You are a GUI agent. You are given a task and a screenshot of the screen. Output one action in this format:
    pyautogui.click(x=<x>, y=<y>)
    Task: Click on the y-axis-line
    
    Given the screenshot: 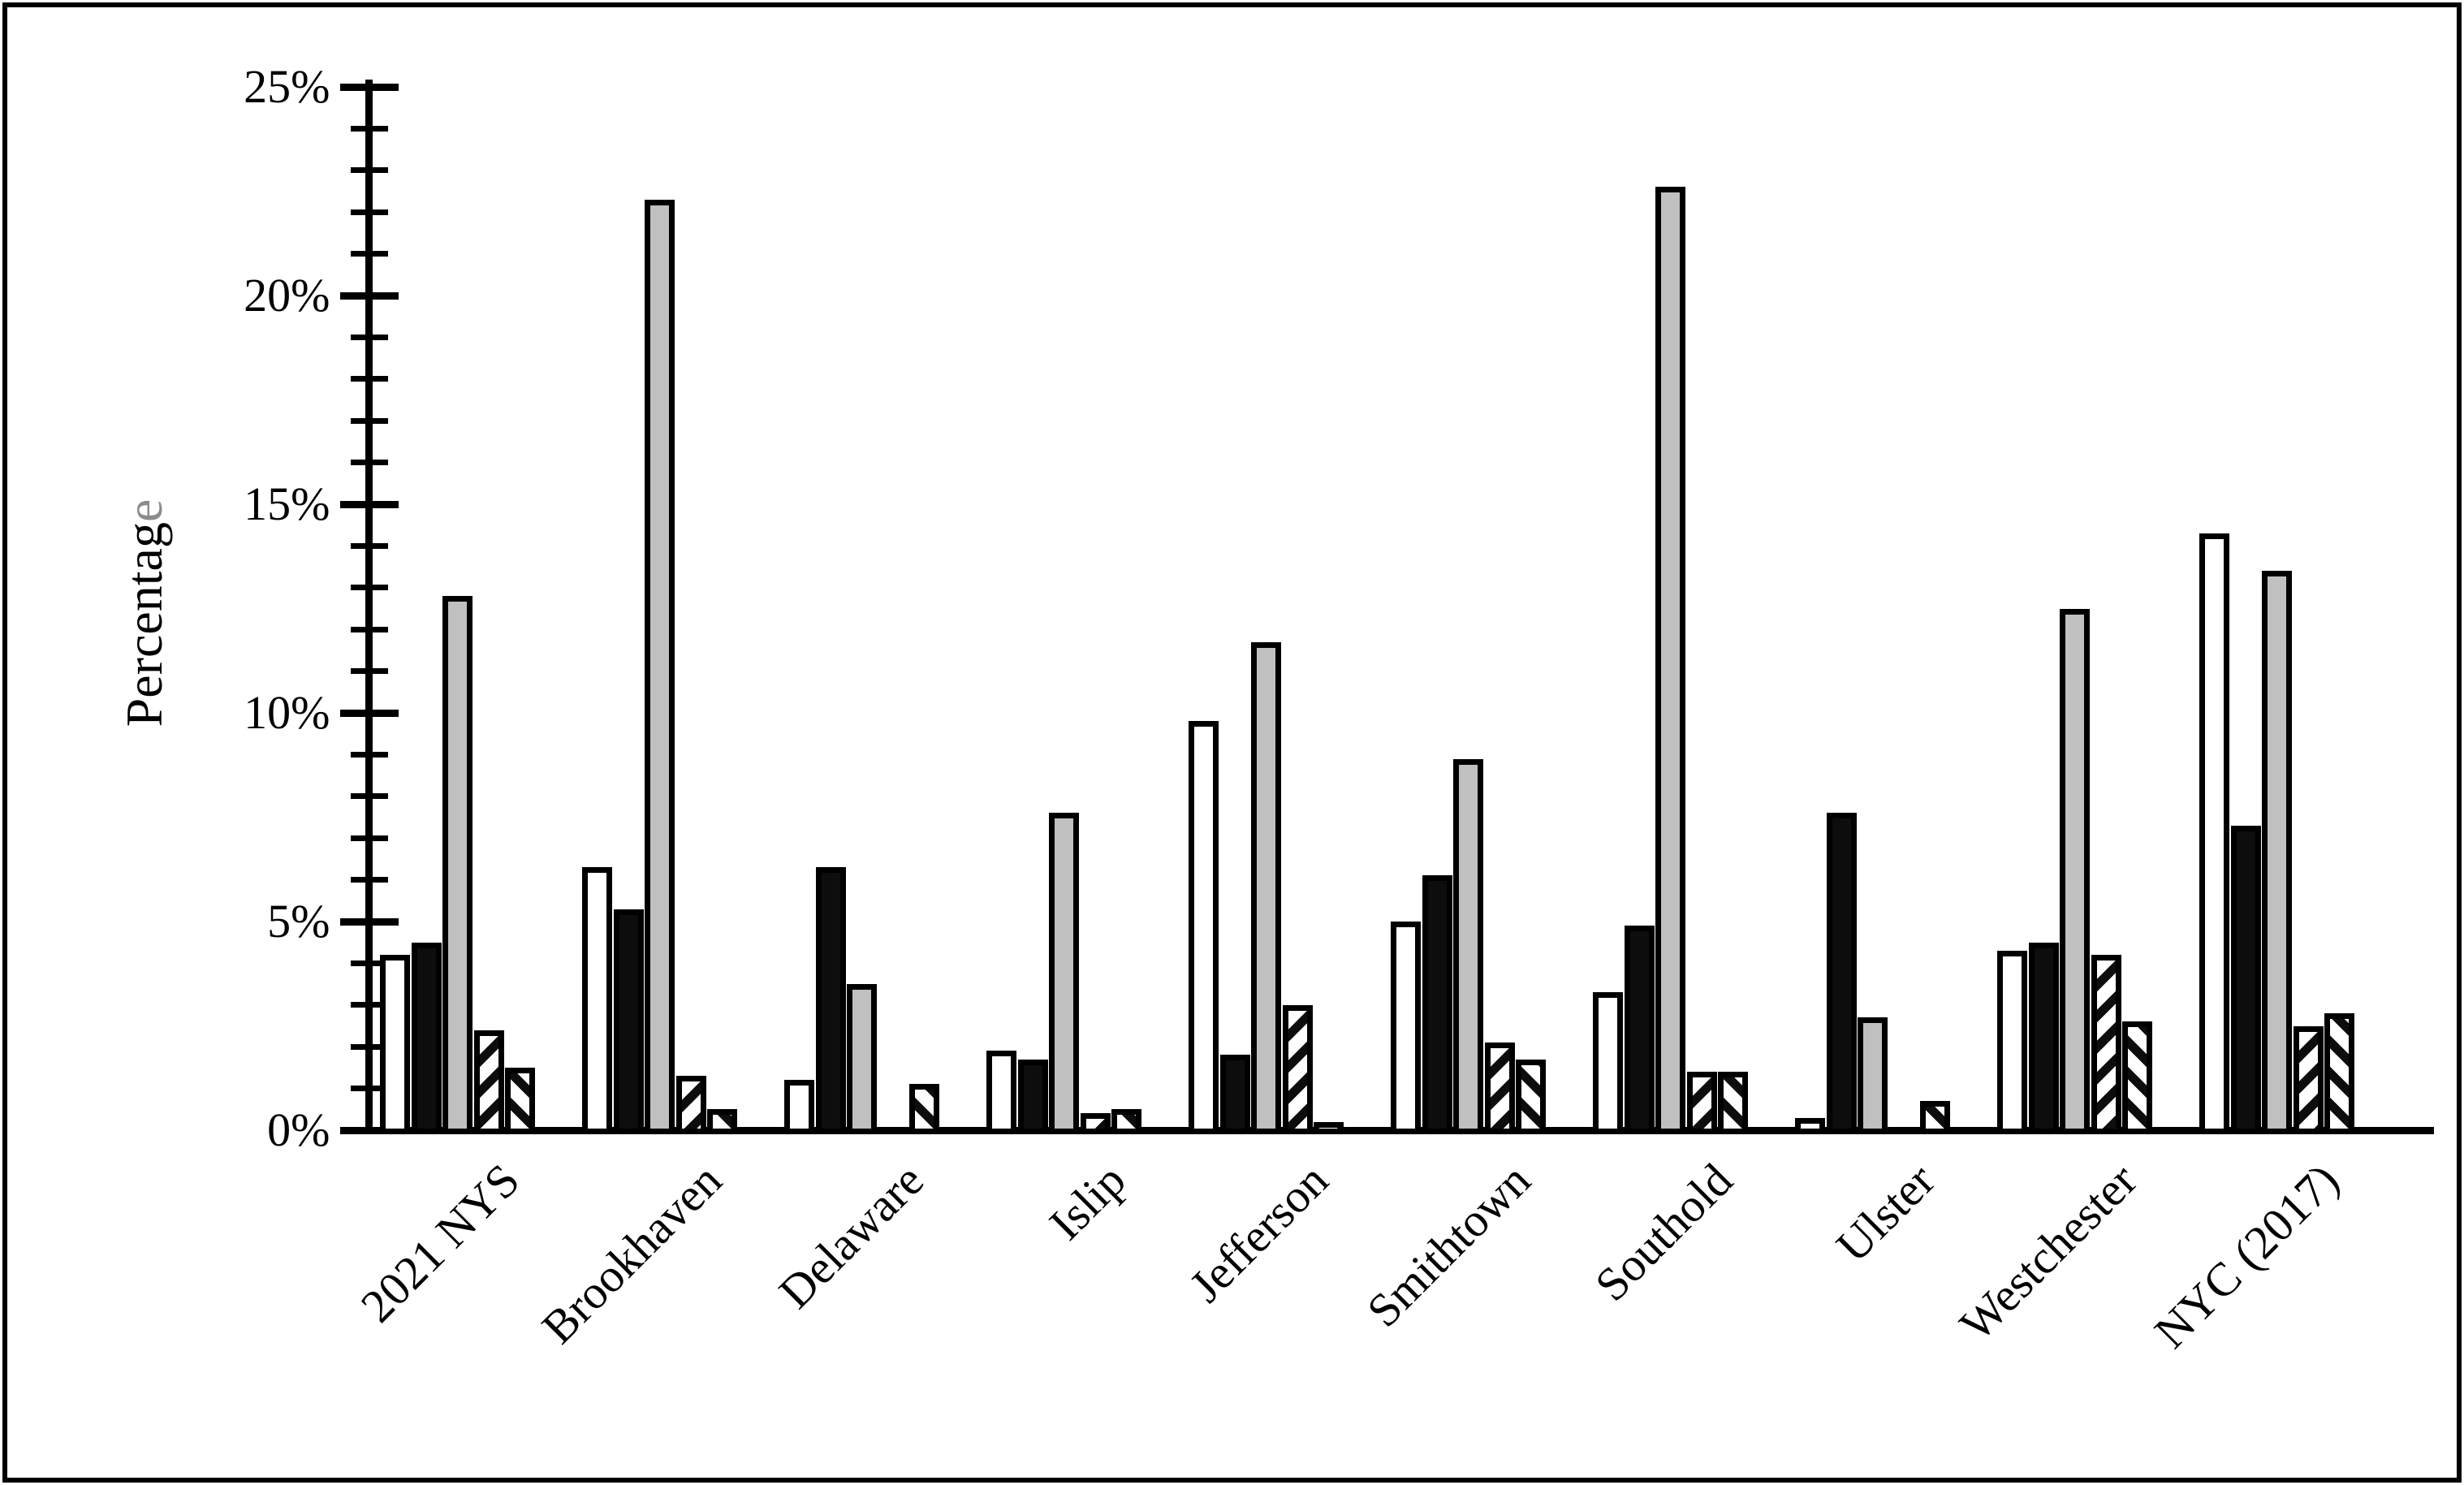 What is the action you would take?
    pyautogui.click(x=369, y=607)
    